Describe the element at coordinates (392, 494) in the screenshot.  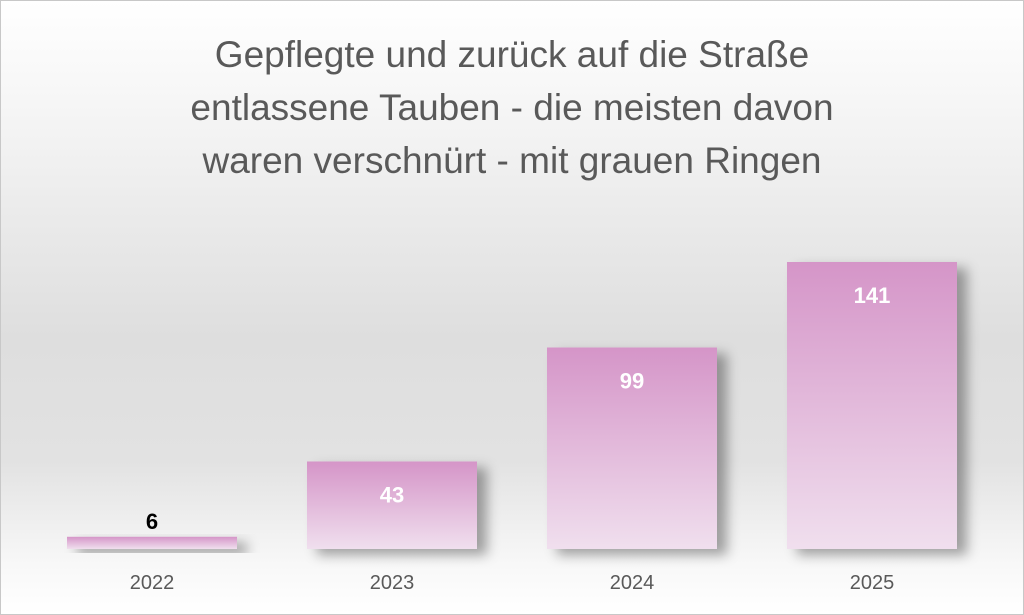
I see `data-label-2023: 43` at that location.